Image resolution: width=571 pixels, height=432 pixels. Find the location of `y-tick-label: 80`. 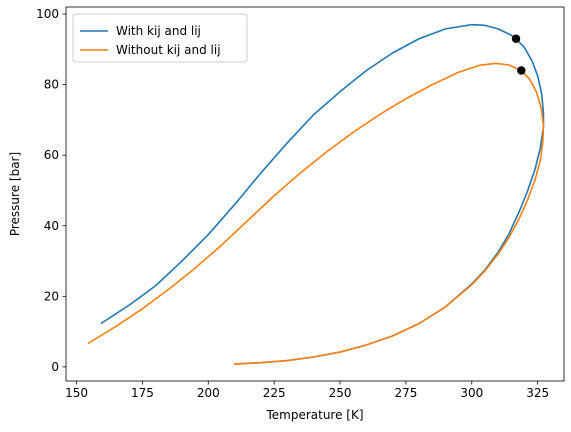

y-tick-label: 80 is located at coordinates (51, 85).